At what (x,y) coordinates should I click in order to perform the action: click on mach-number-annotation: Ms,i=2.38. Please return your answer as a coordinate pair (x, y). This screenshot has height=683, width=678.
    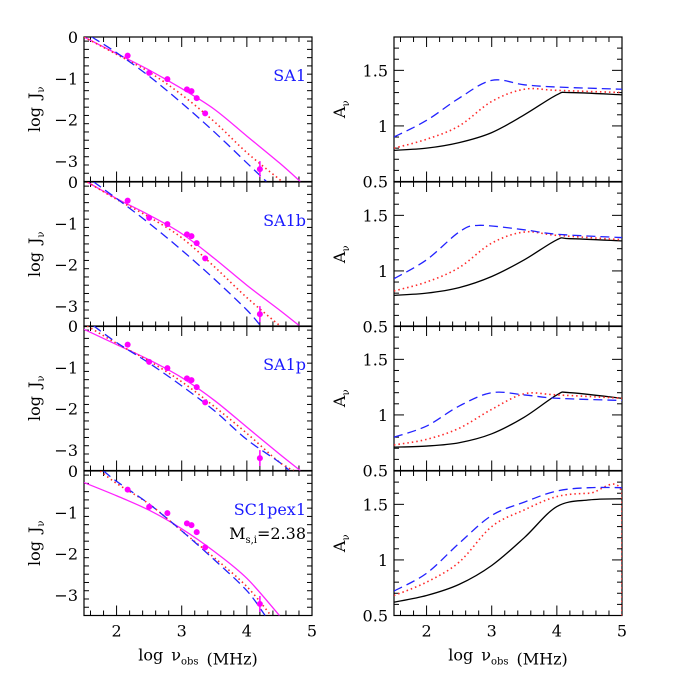
    Looking at the image, I should click on (267, 535).